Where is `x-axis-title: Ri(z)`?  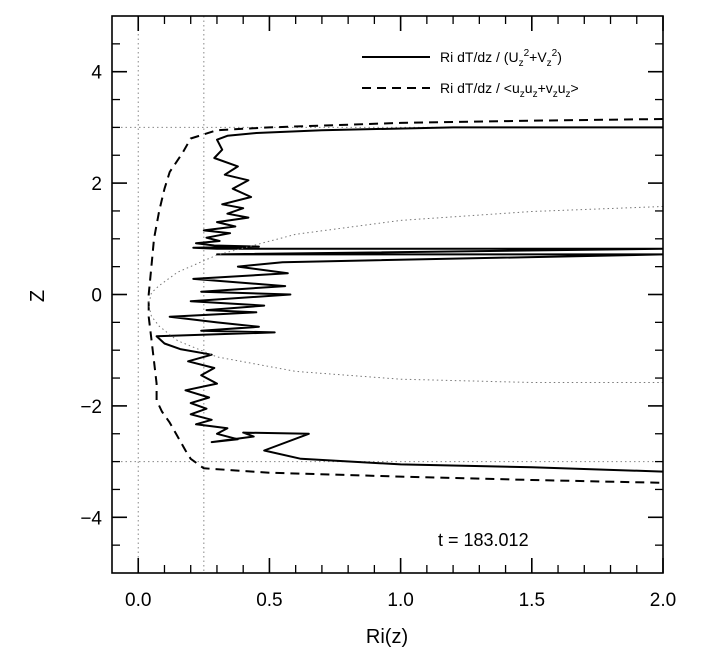
x-axis-title: Ri(z) is located at coordinates (387, 637).